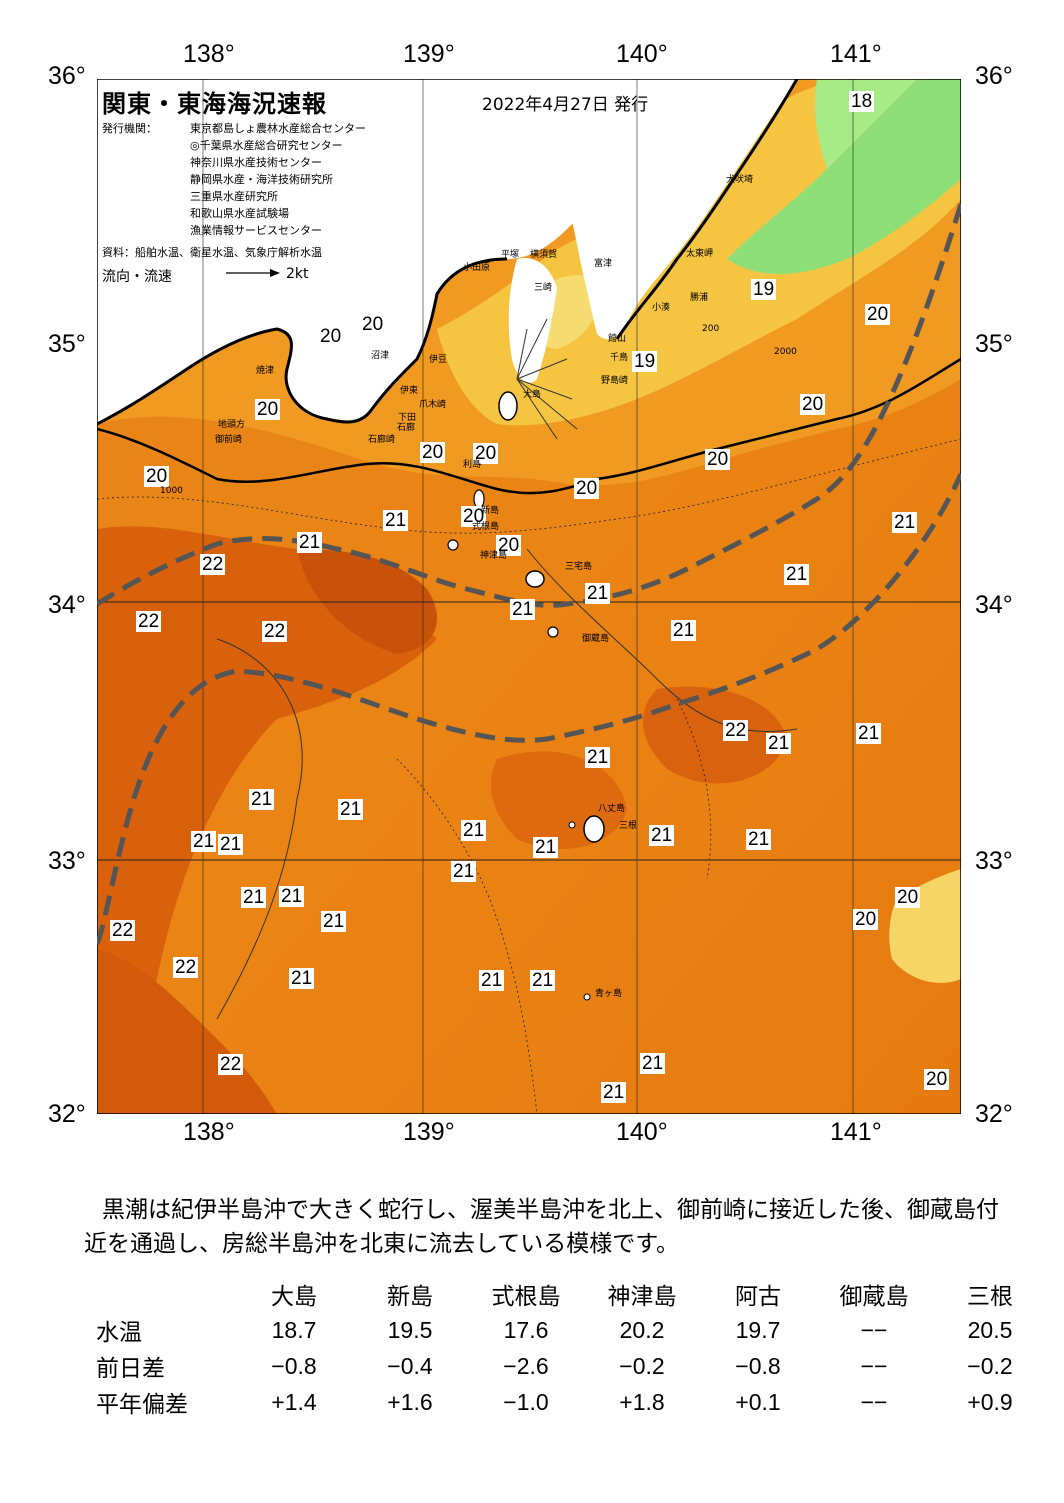 The height and width of the screenshot is (1503, 1064). I want to click on table-row: 前日差 −0.8 −0.4 −2.6 −0.2 −0.8 −− −0.2, so click(572, 1366).